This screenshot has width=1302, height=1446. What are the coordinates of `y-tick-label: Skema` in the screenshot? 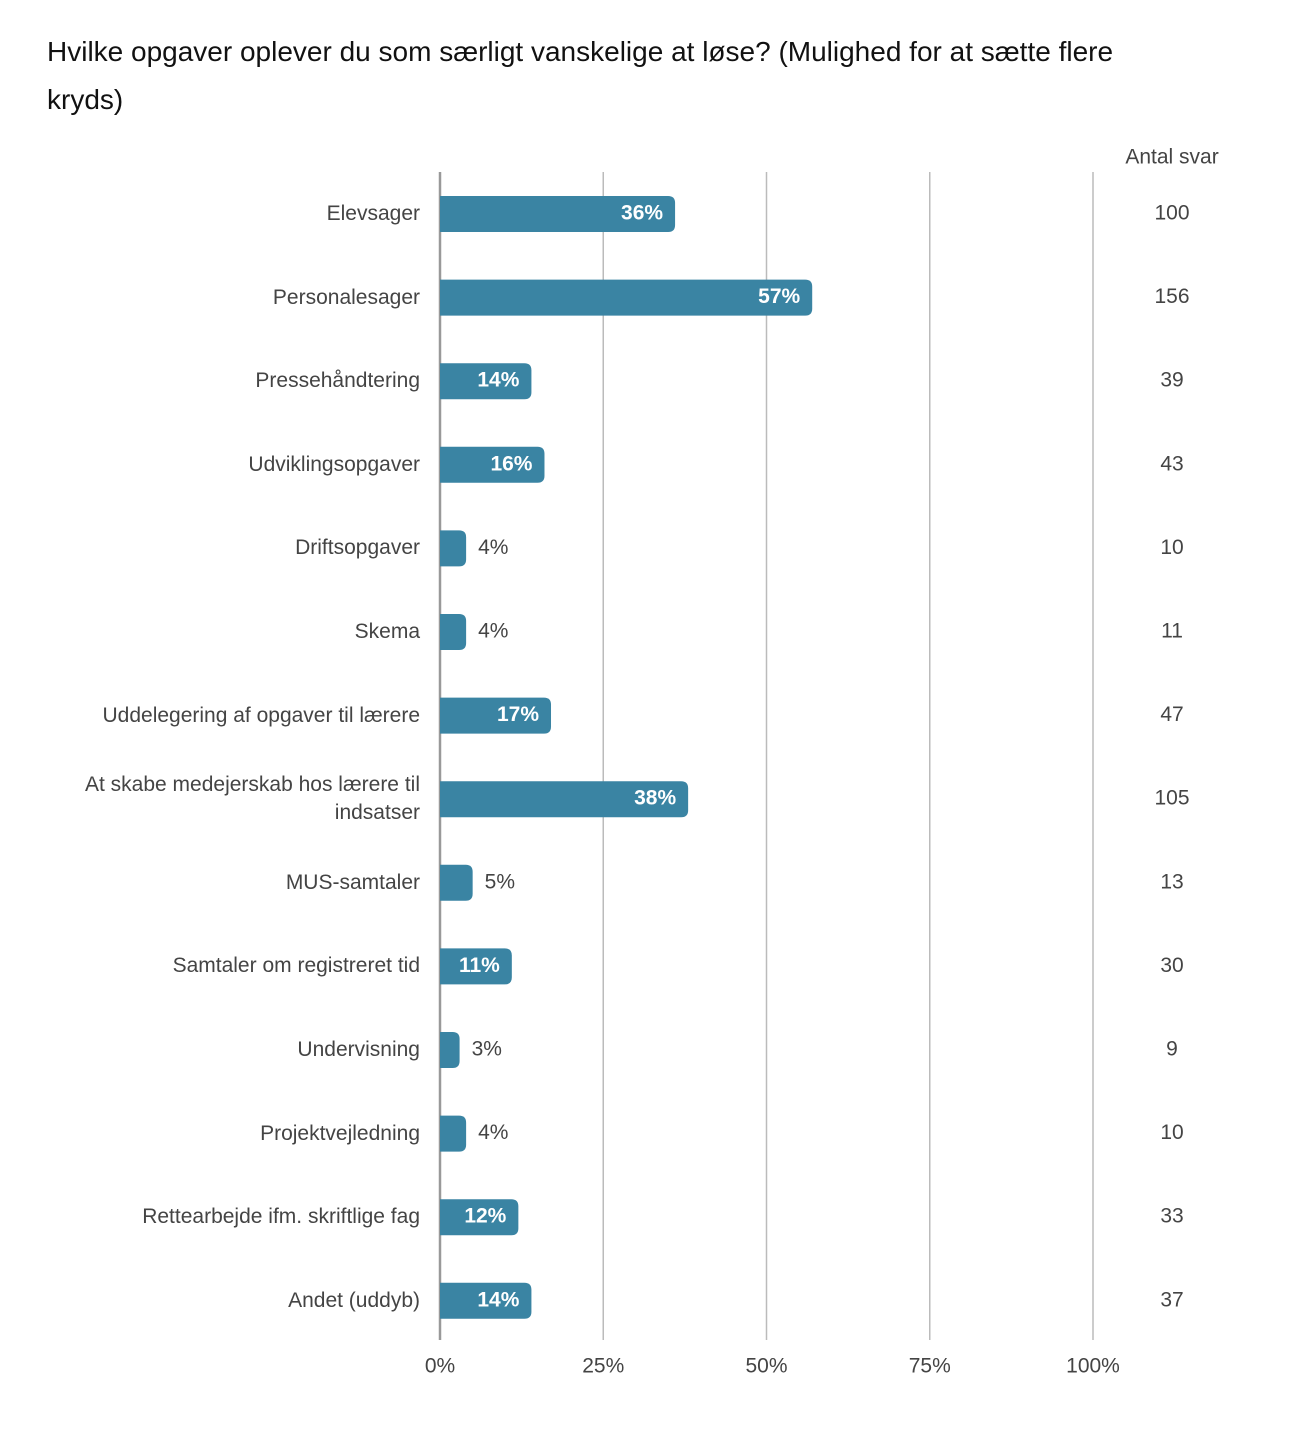 It's located at (387, 631).